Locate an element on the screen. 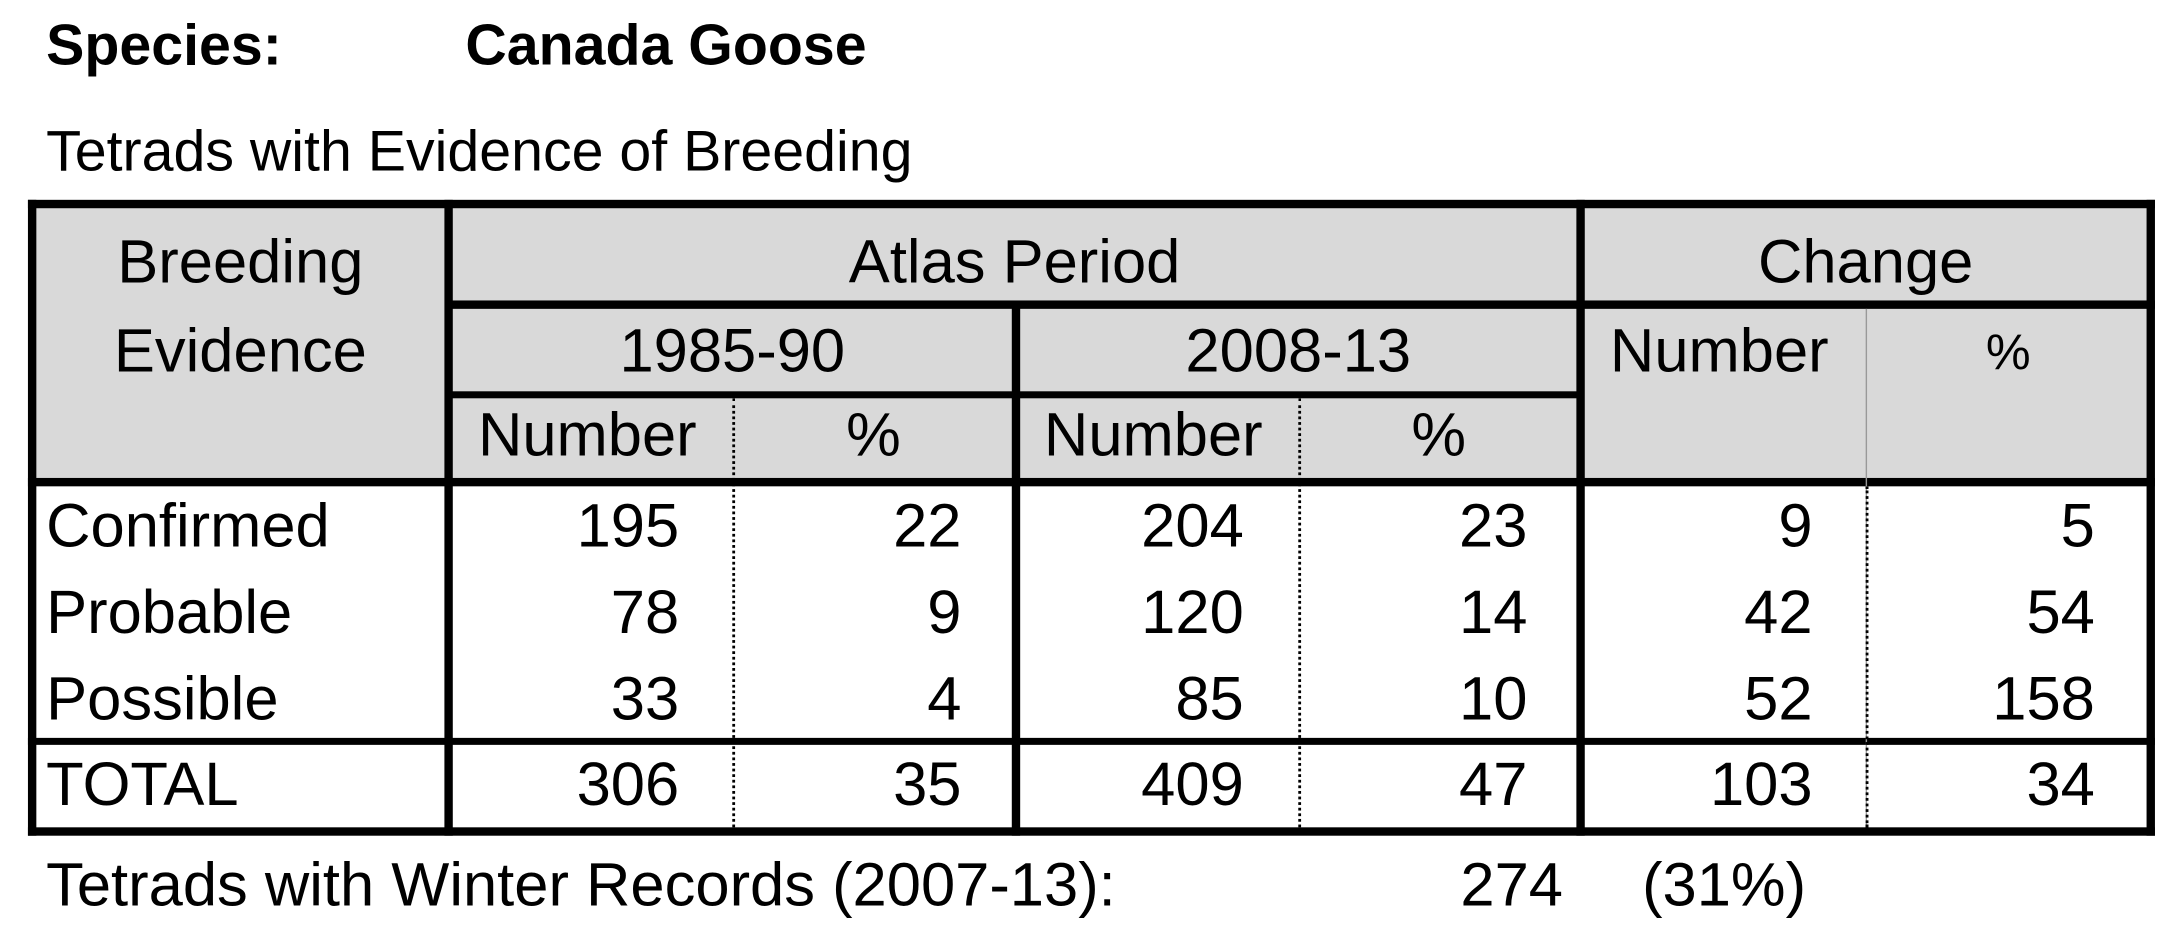 The width and height of the screenshot is (2180, 938). cell-change-percent: 5 is located at coordinates (2077, 526).